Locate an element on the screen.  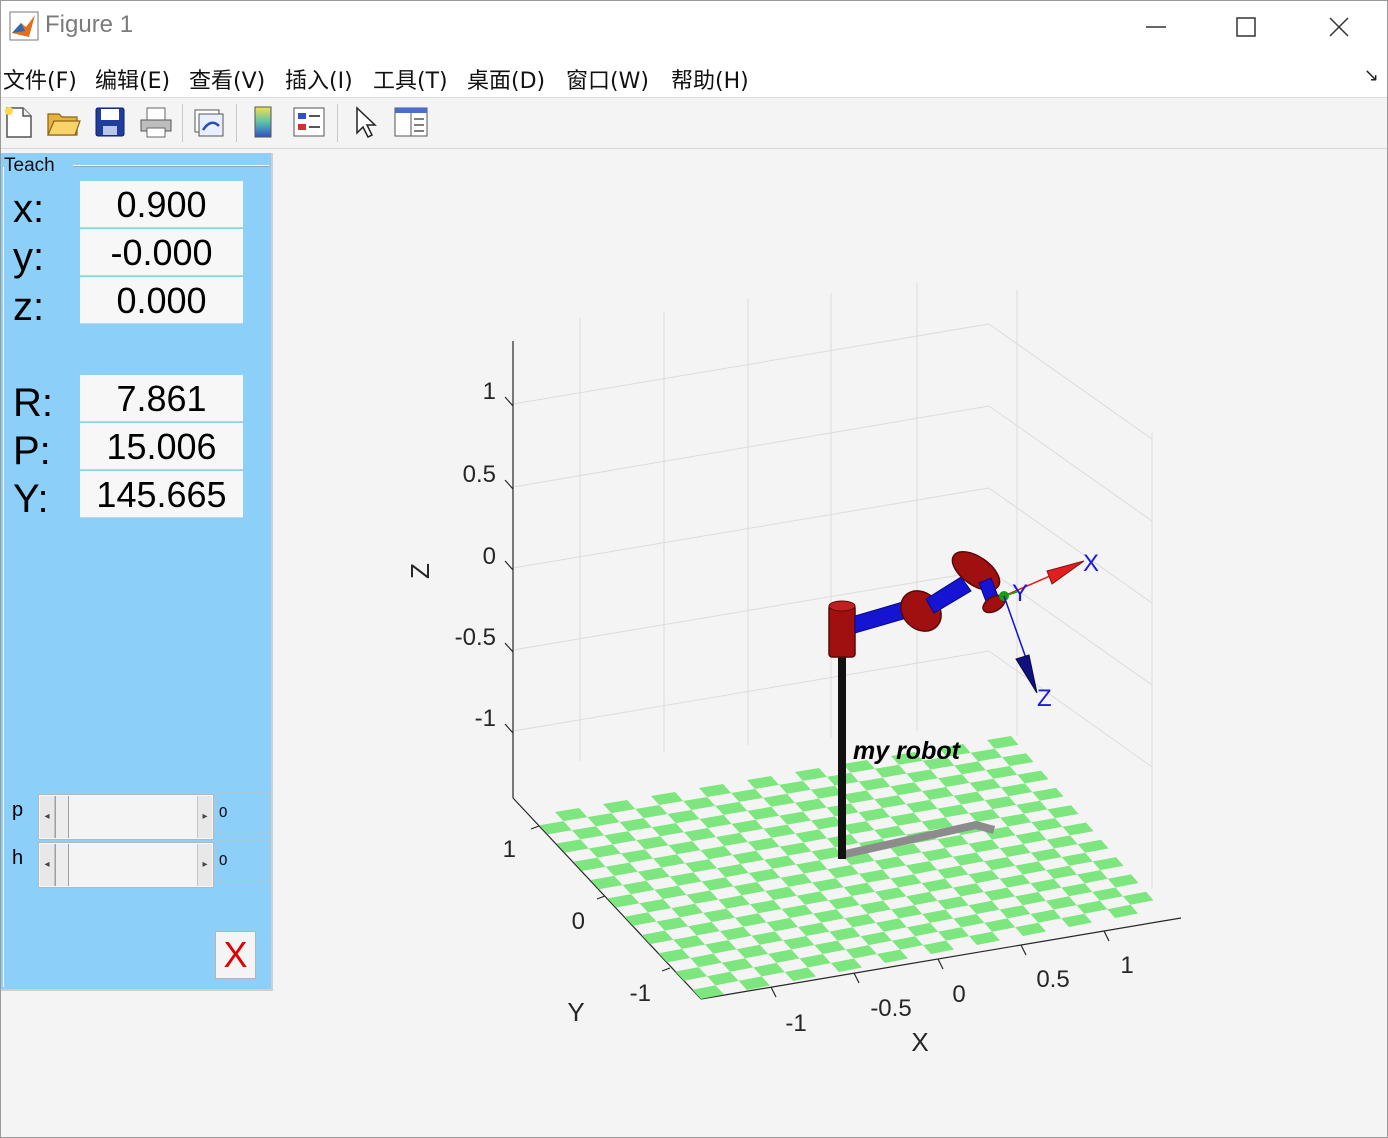
menu-desktop: 桌面(D) is located at coordinates (506, 81).